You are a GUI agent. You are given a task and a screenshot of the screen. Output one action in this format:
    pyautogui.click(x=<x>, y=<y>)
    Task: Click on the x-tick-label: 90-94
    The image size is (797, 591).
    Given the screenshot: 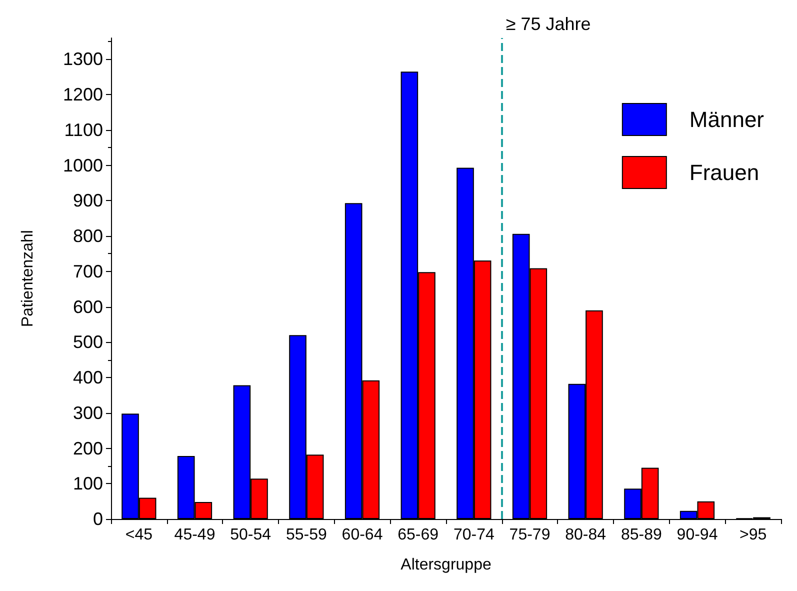 What is the action you would take?
    pyautogui.click(x=697, y=535)
    